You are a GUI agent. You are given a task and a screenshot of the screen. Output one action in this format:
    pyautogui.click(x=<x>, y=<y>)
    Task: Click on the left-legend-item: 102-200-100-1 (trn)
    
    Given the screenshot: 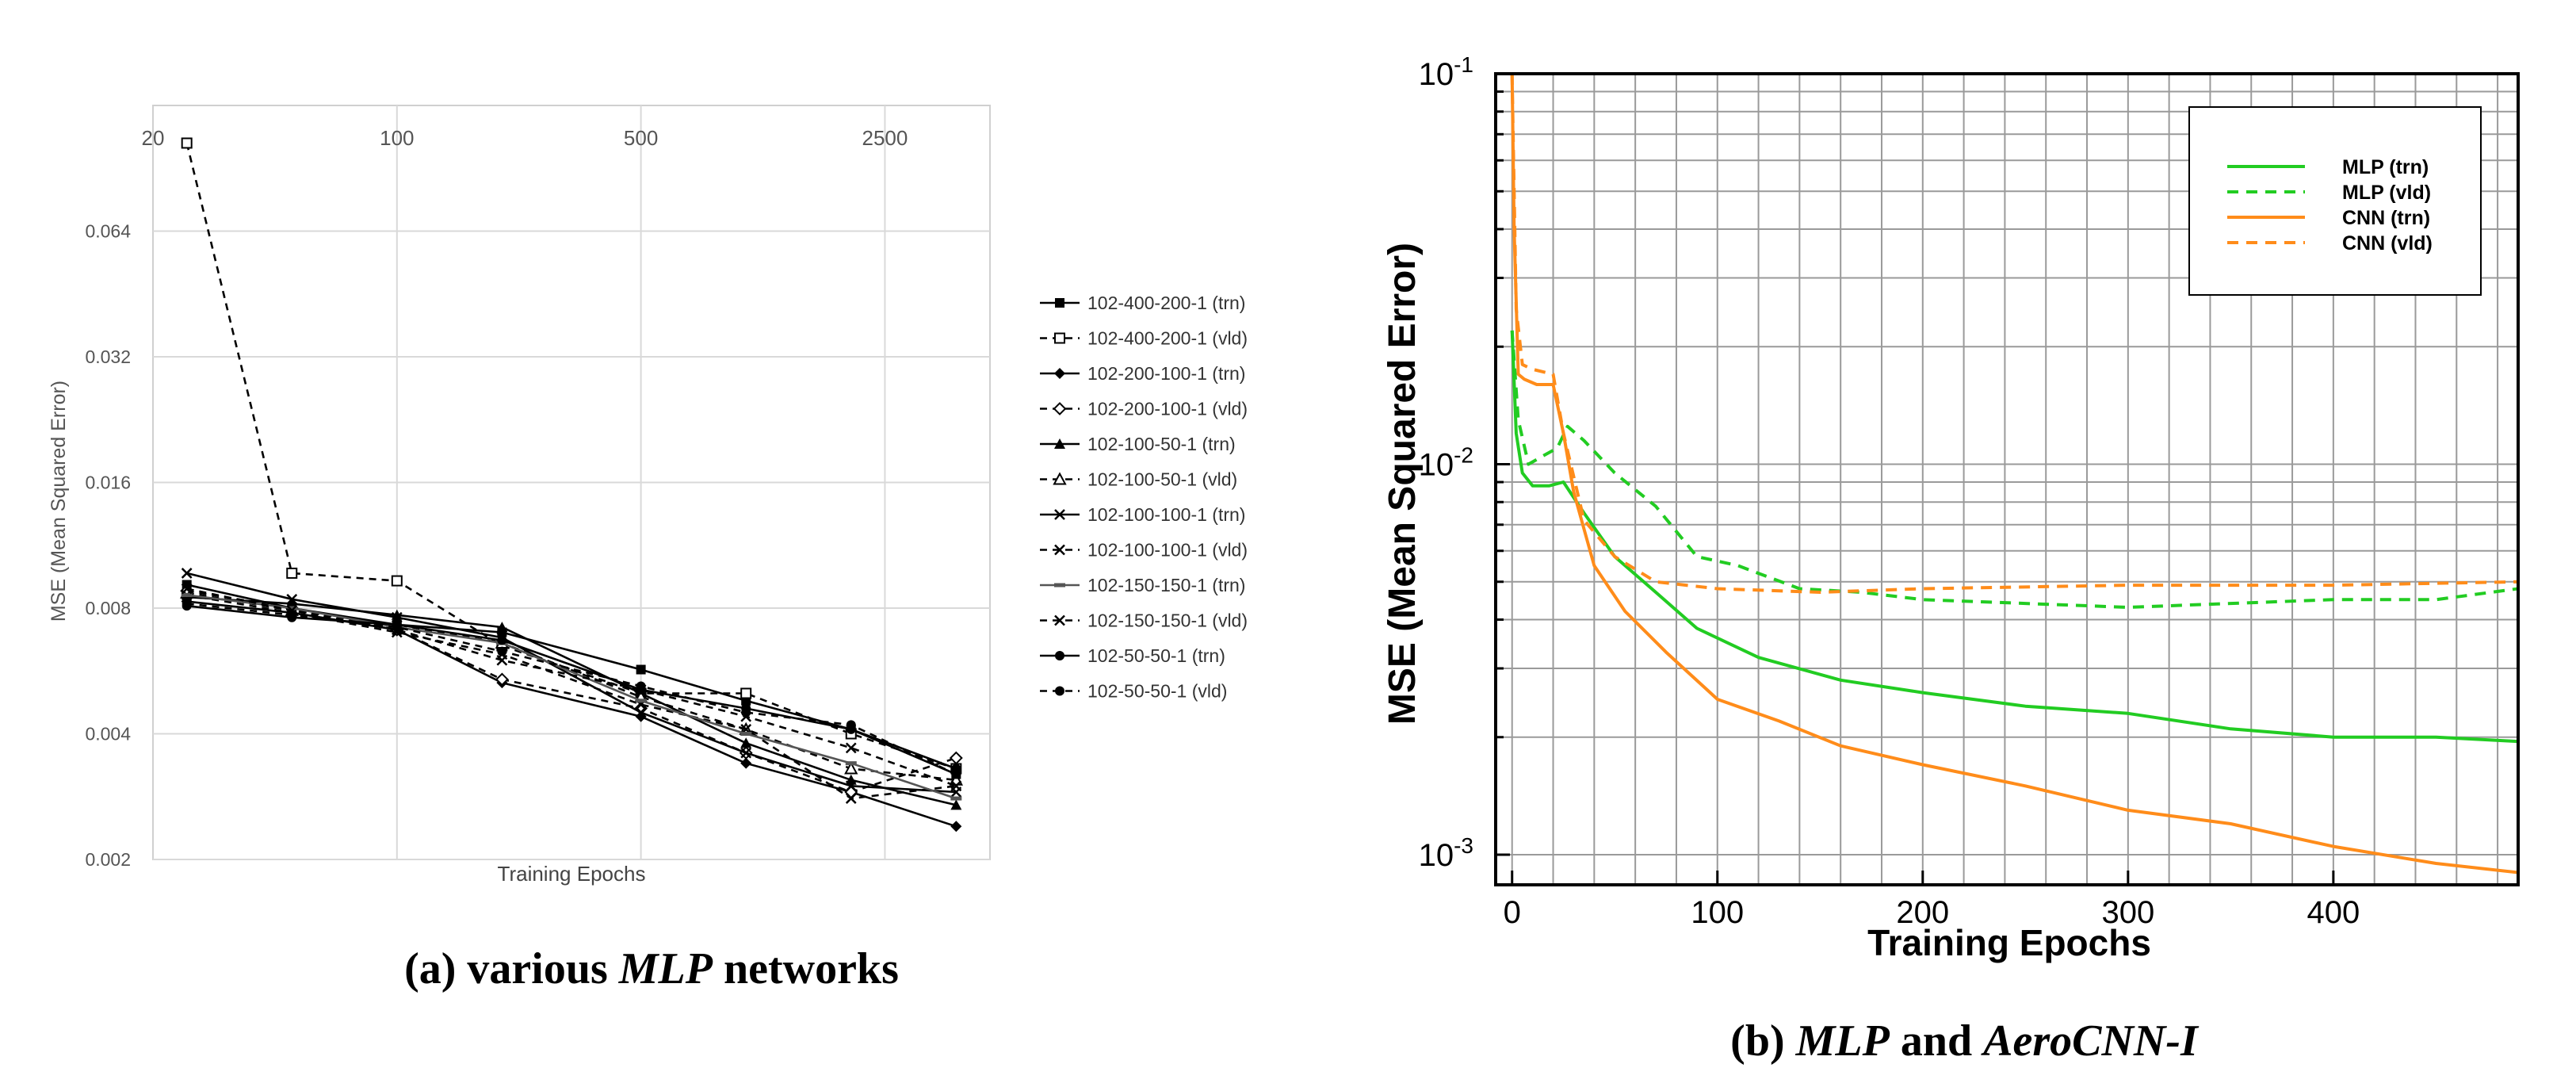 What is the action you would take?
    pyautogui.click(x=1142, y=373)
    